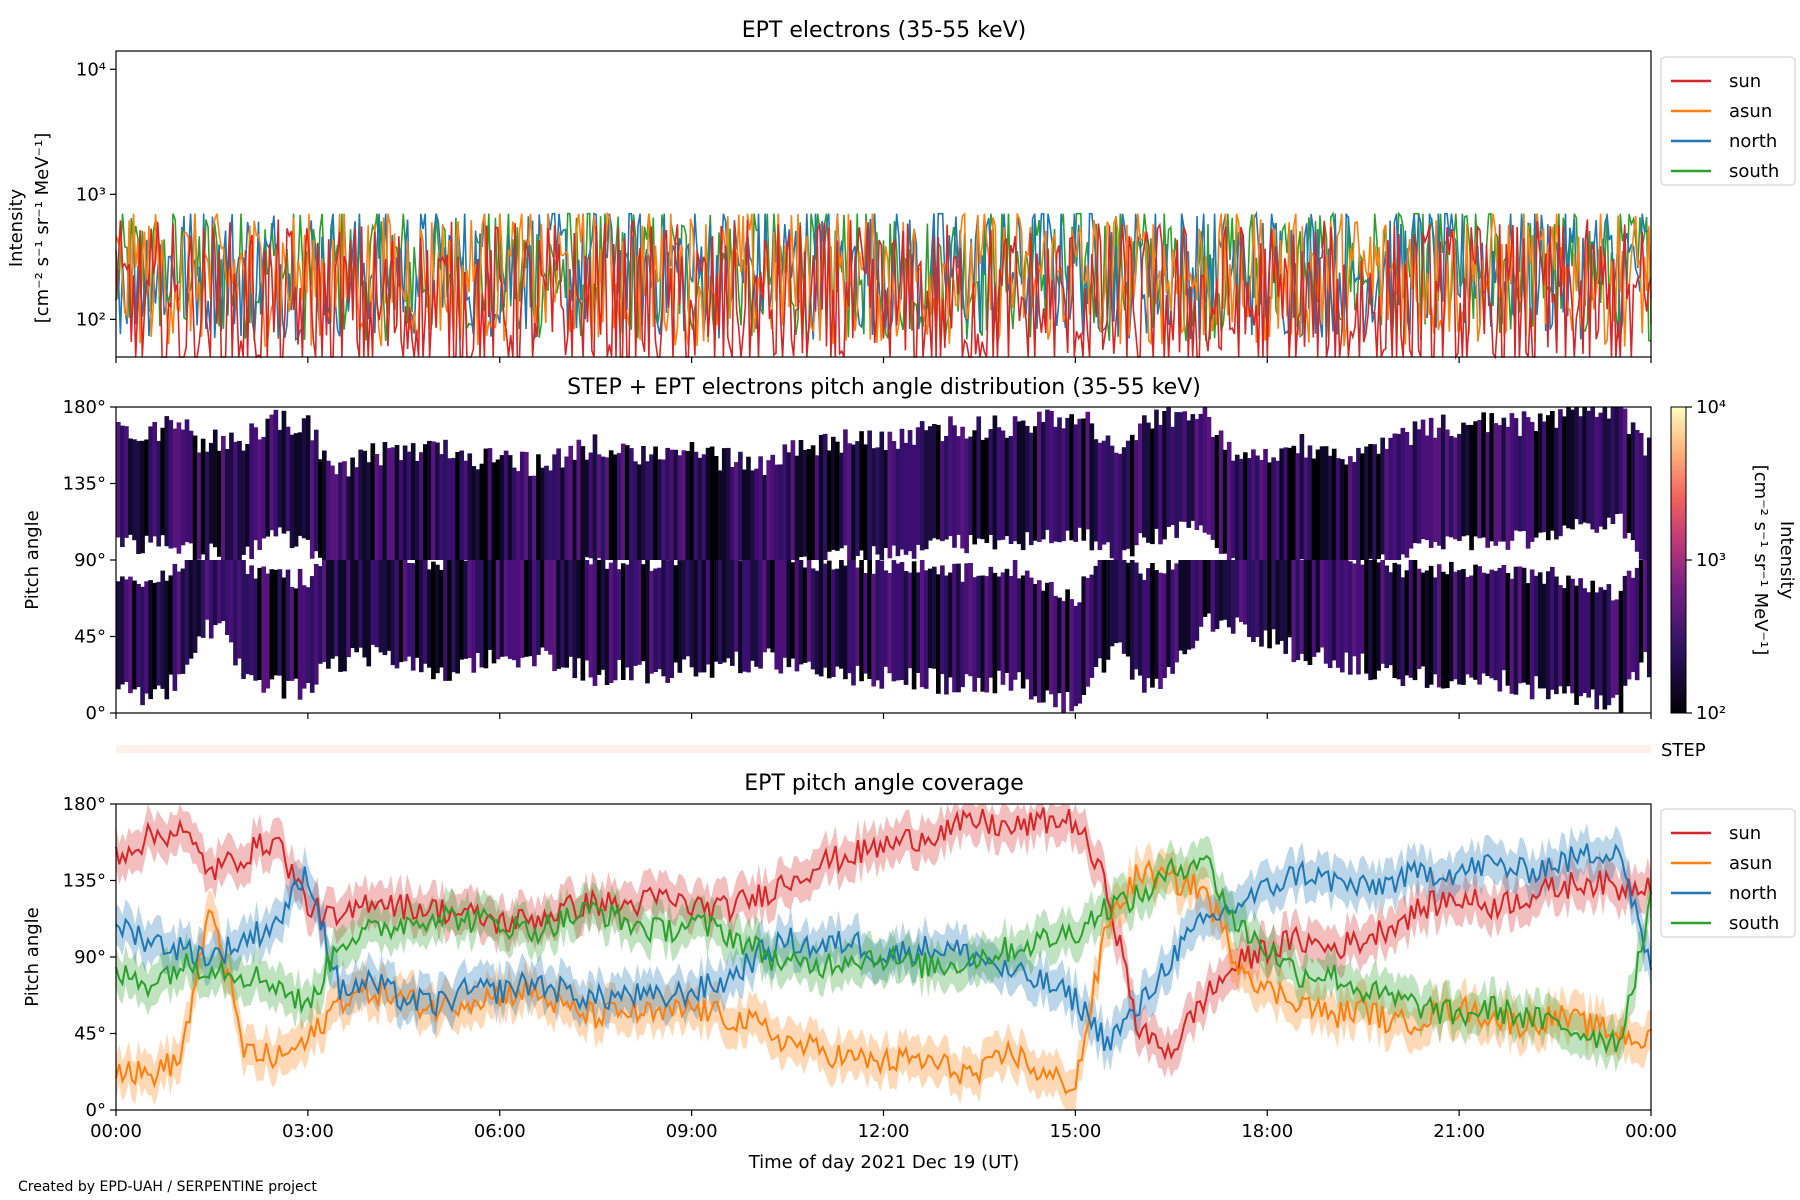 The width and height of the screenshot is (1800, 1200). Describe the element at coordinates (883, 954) in the screenshot. I see `coverage-line-south` at that location.